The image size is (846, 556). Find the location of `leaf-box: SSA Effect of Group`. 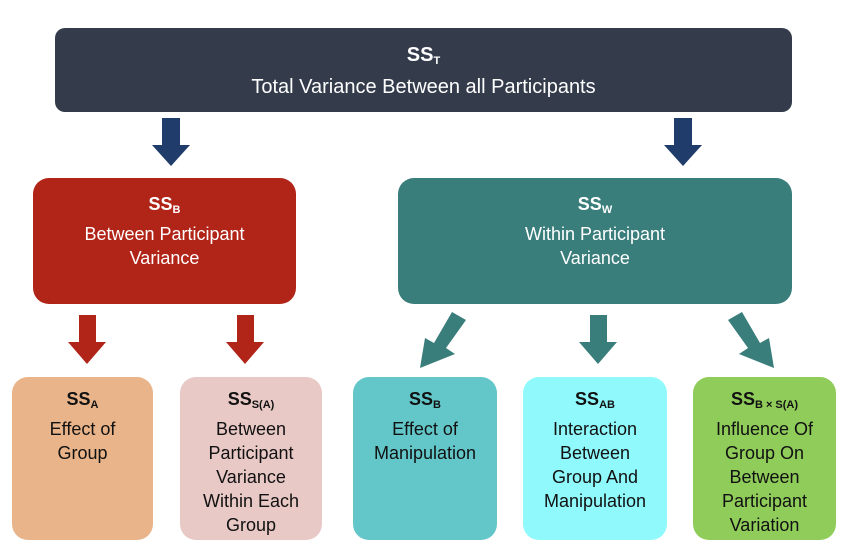

leaf-box: SSA Effect of Group is located at coordinates (82, 458).